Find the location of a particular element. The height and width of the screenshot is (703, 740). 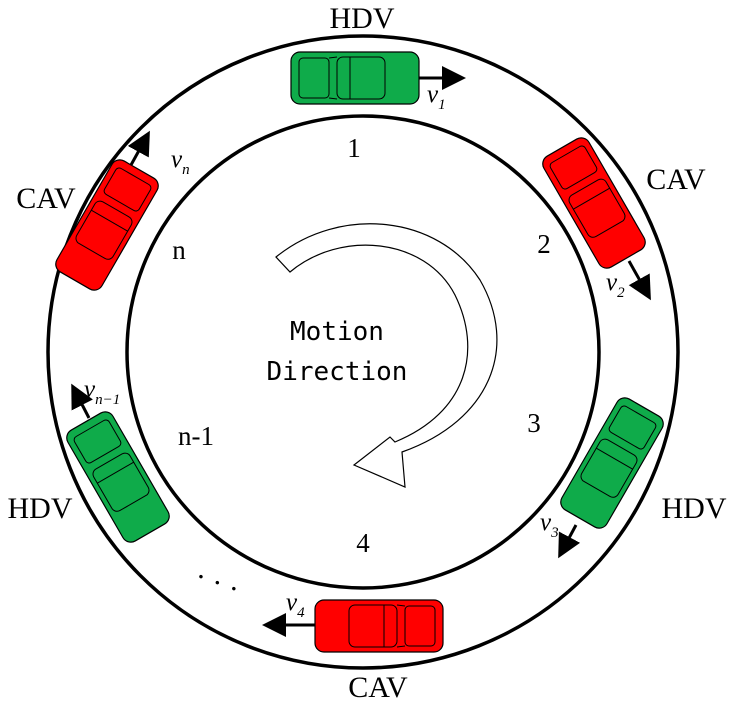

vehicle-n-minus-1: HDV n-1 vn−1 is located at coordinates (111, 459).